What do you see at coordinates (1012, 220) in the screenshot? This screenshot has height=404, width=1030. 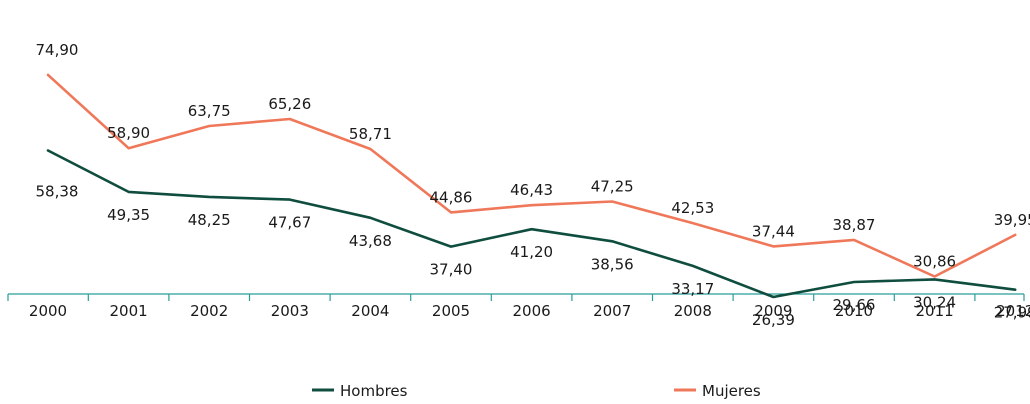 I see `data-label-mujeres: 39,95` at bounding box center [1012, 220].